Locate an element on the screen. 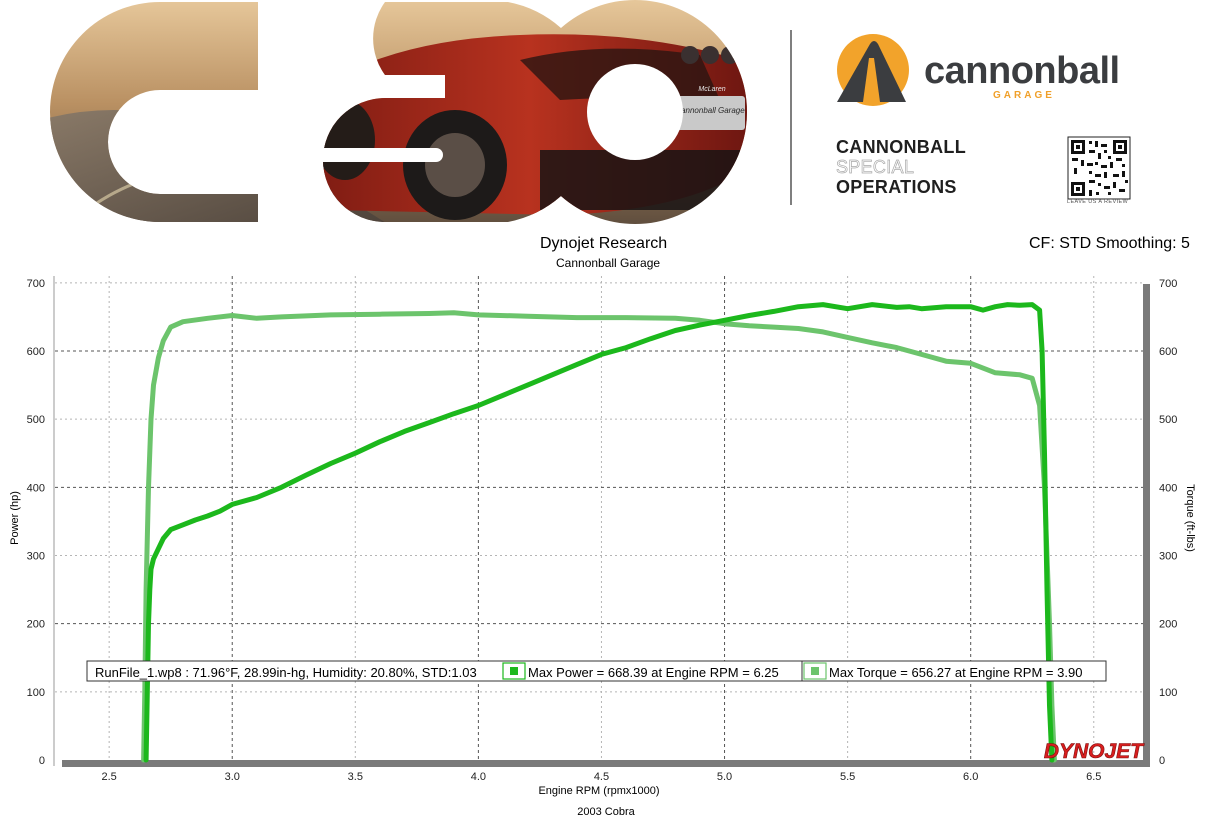  y-tick-label: 0 is located at coordinates (42, 761).